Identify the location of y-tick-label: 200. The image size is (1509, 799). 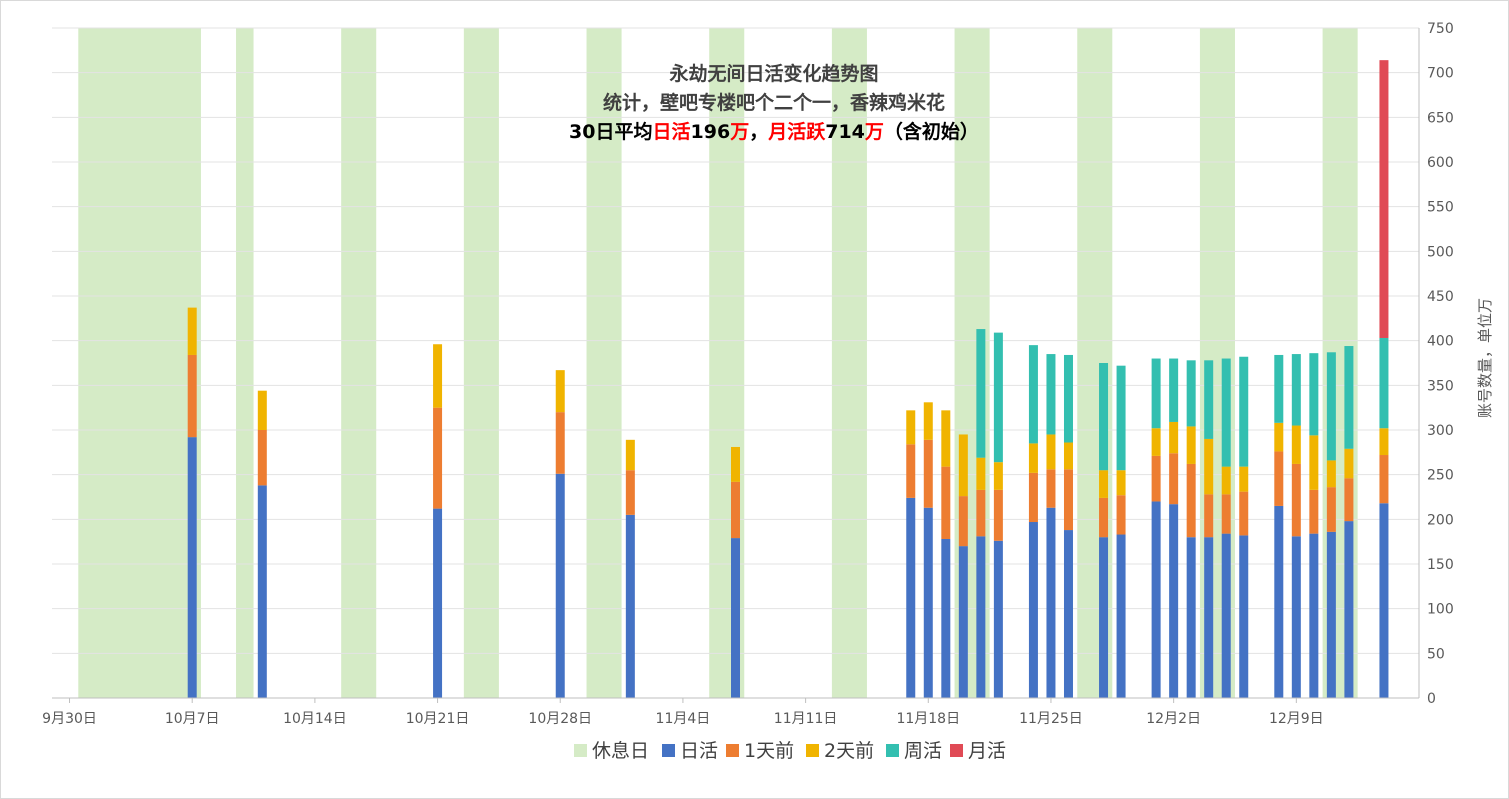
(1440, 520).